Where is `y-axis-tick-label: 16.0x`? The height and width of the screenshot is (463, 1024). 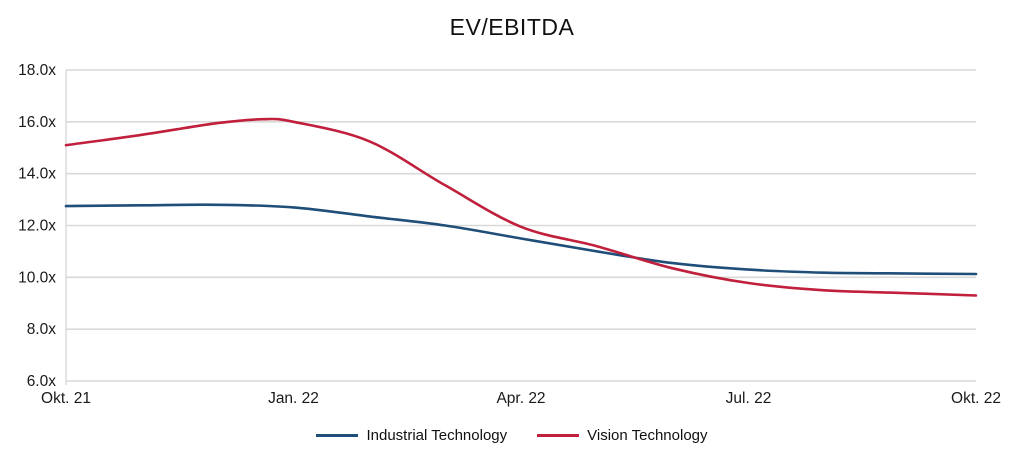
y-axis-tick-label: 16.0x is located at coordinates (37, 122).